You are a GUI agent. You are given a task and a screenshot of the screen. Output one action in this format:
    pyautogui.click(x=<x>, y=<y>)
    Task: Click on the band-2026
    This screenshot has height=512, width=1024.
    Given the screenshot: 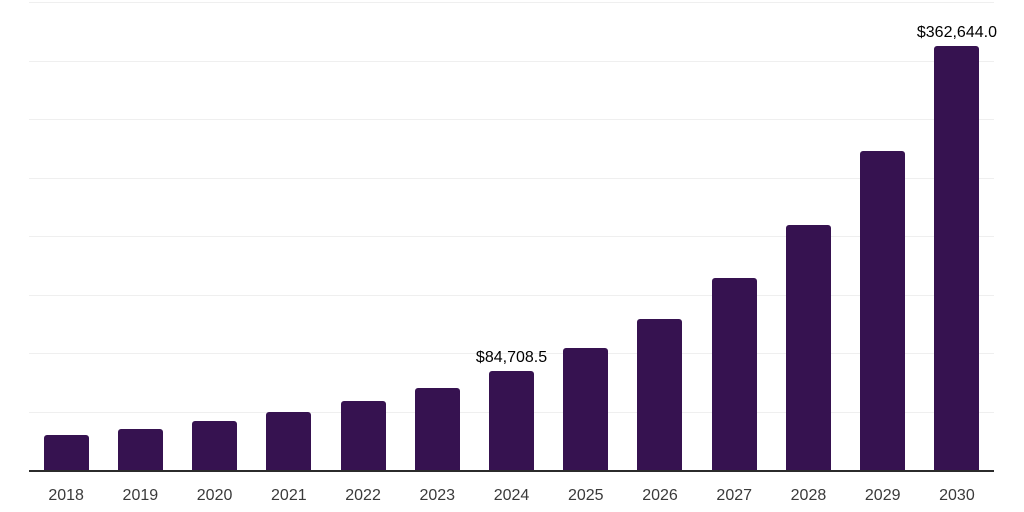 What is the action you would take?
    pyautogui.click(x=660, y=236)
    